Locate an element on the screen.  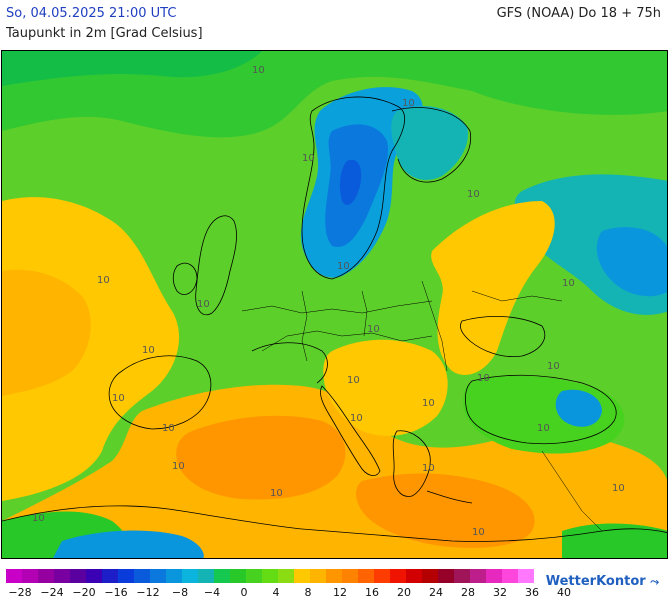
region-balkans is located at coordinates (385, 387).